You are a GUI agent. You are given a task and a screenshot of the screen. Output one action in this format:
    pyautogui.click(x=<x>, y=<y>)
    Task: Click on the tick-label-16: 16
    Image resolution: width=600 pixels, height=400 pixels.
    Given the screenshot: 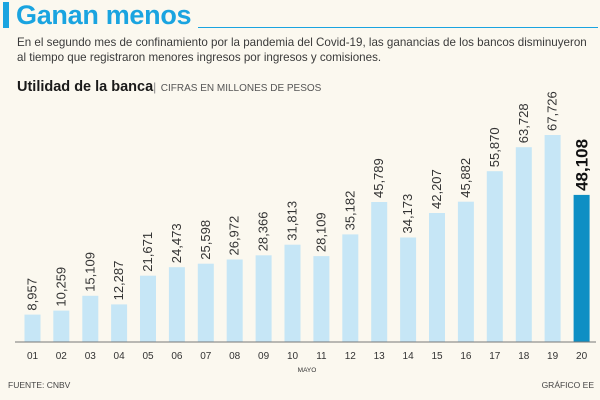 What is the action you would take?
    pyautogui.click(x=466, y=356)
    